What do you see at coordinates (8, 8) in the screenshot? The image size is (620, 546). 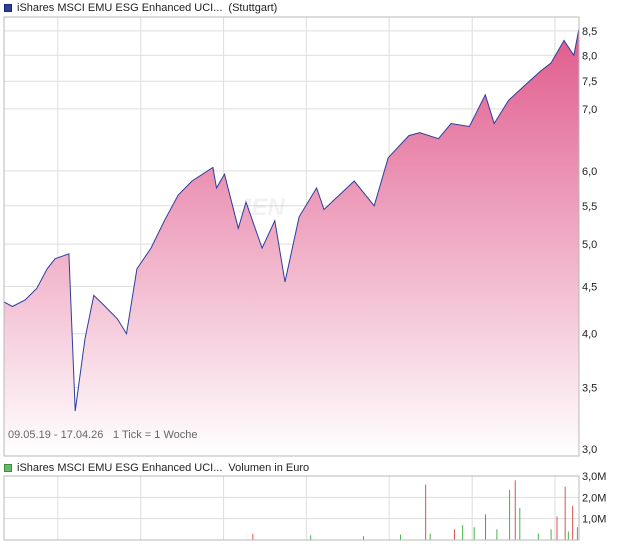 I see `price-legend-swatch` at bounding box center [8, 8].